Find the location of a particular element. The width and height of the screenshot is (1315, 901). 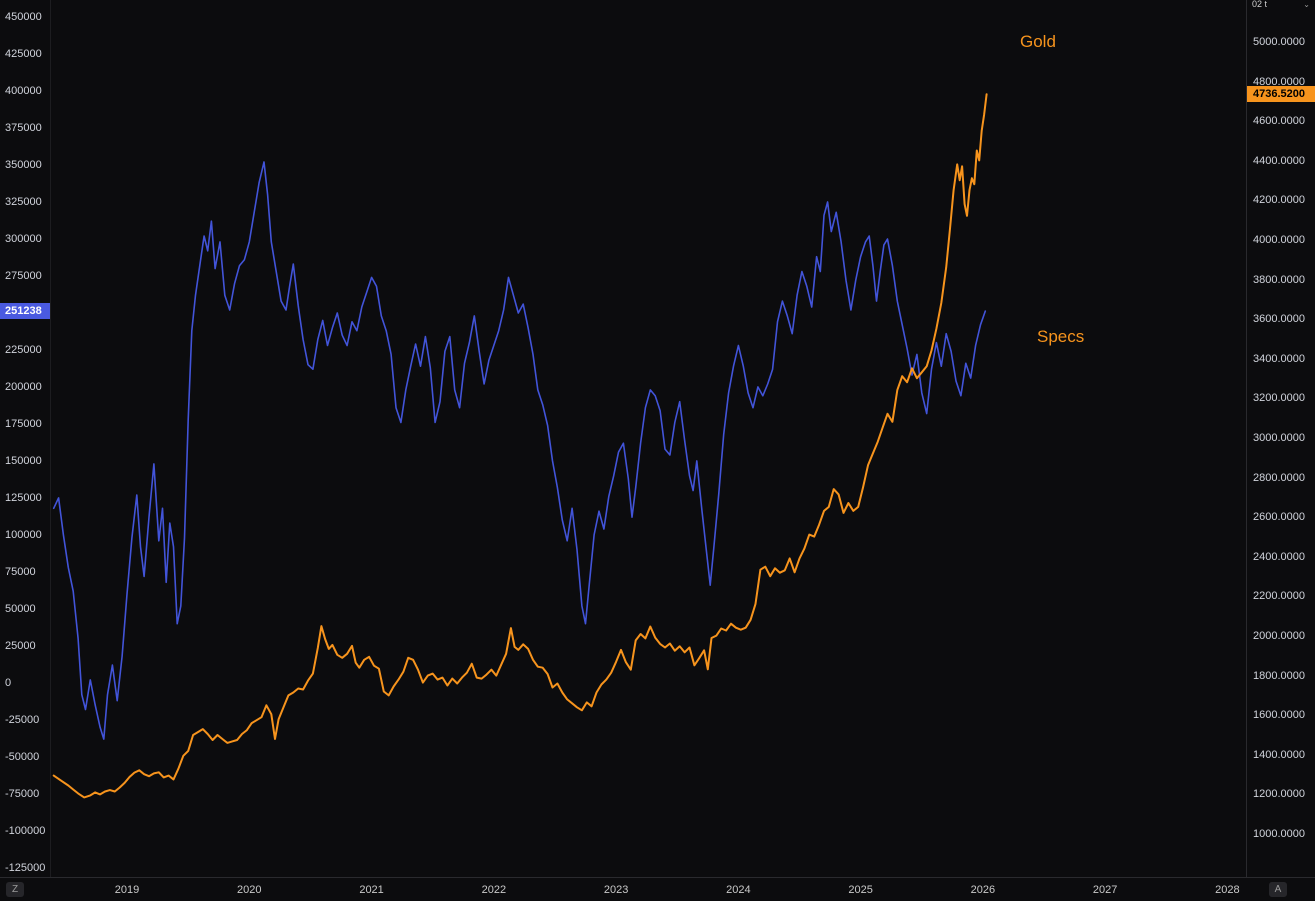

price-tick-label: 5000.0000 is located at coordinates (1279, 41).